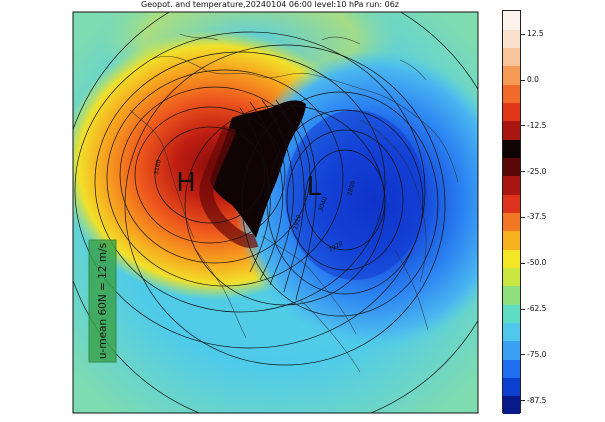  Describe the element at coordinates (537, 308) in the screenshot. I see `colorbar-tick-label: -62.5` at that location.